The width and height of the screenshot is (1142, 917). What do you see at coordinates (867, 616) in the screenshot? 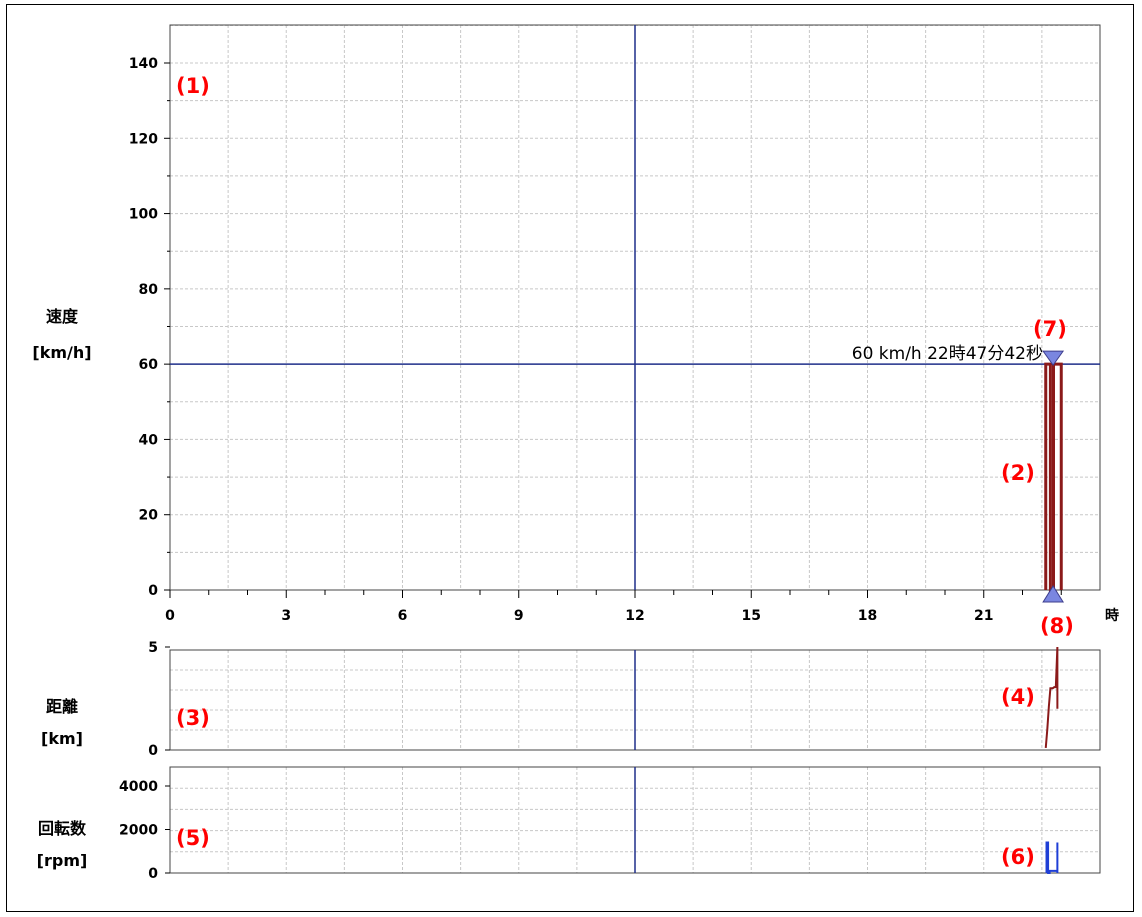
I see `x-tick-label: 18` at bounding box center [867, 616].